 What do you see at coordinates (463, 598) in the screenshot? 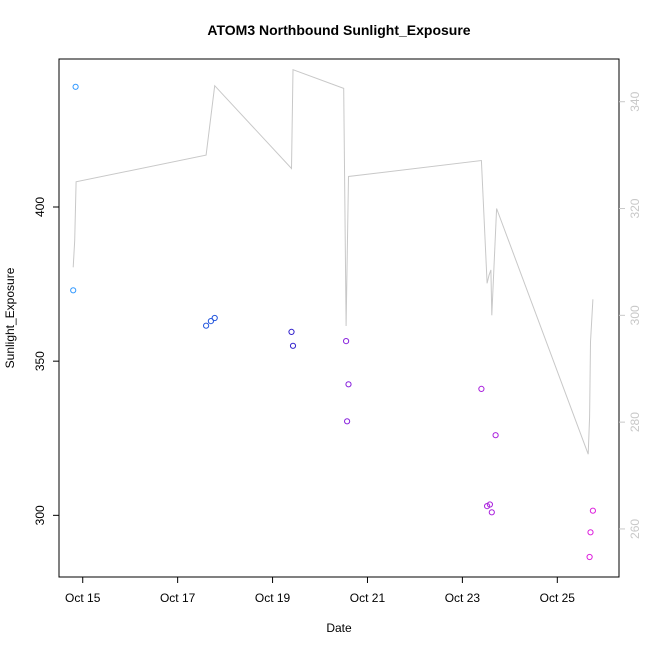
I see `x-tick-label: Oct 23` at bounding box center [463, 598].